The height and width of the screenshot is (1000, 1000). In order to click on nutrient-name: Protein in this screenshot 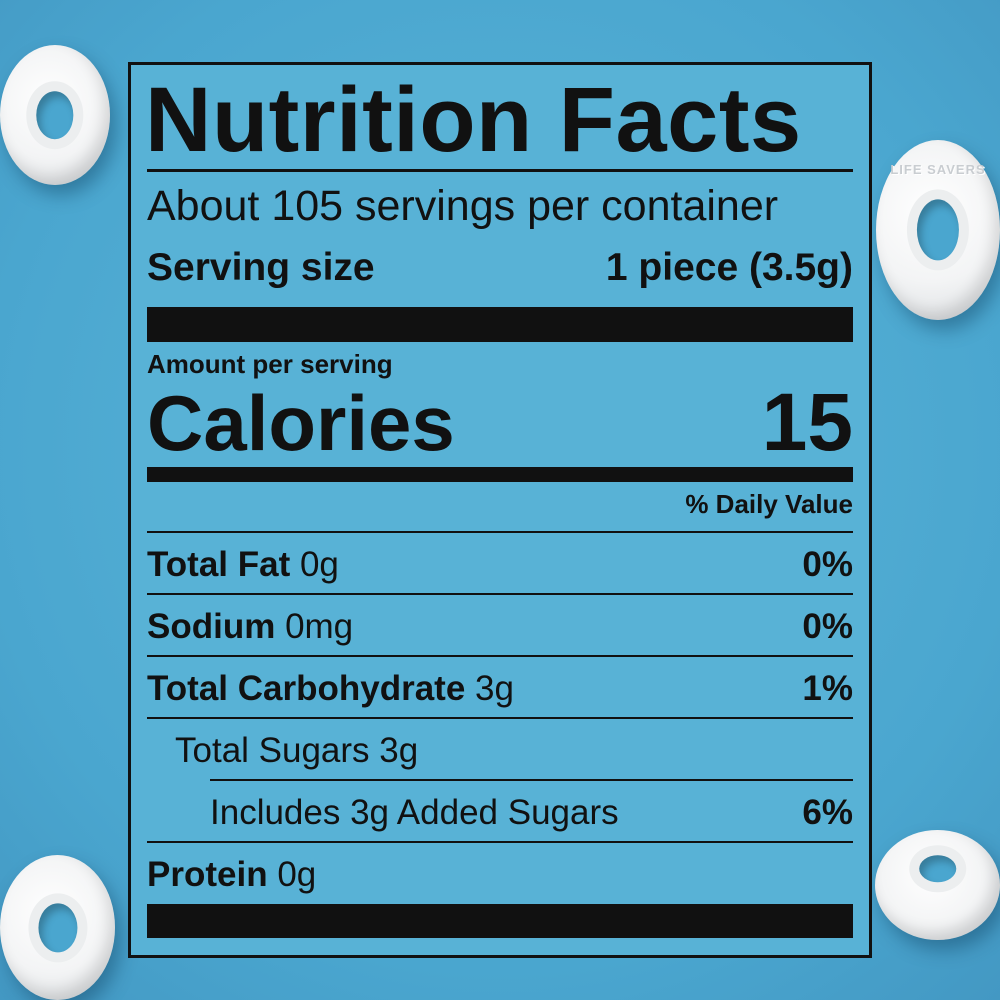, I will do `click(207, 874)`.